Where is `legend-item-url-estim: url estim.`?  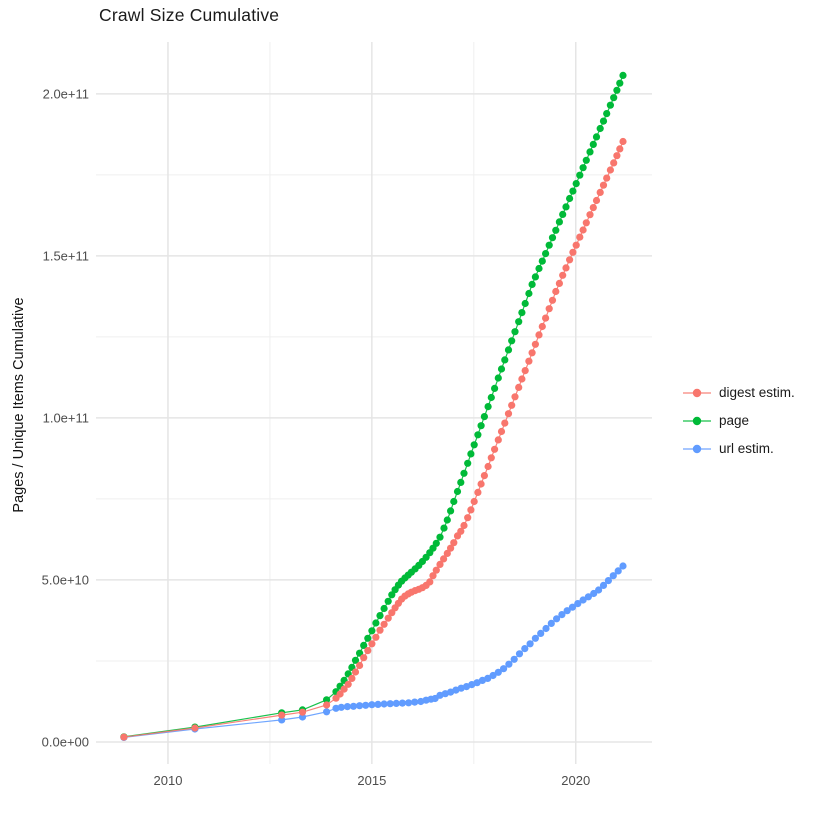 legend-item-url-estim: url estim. is located at coordinates (738, 448).